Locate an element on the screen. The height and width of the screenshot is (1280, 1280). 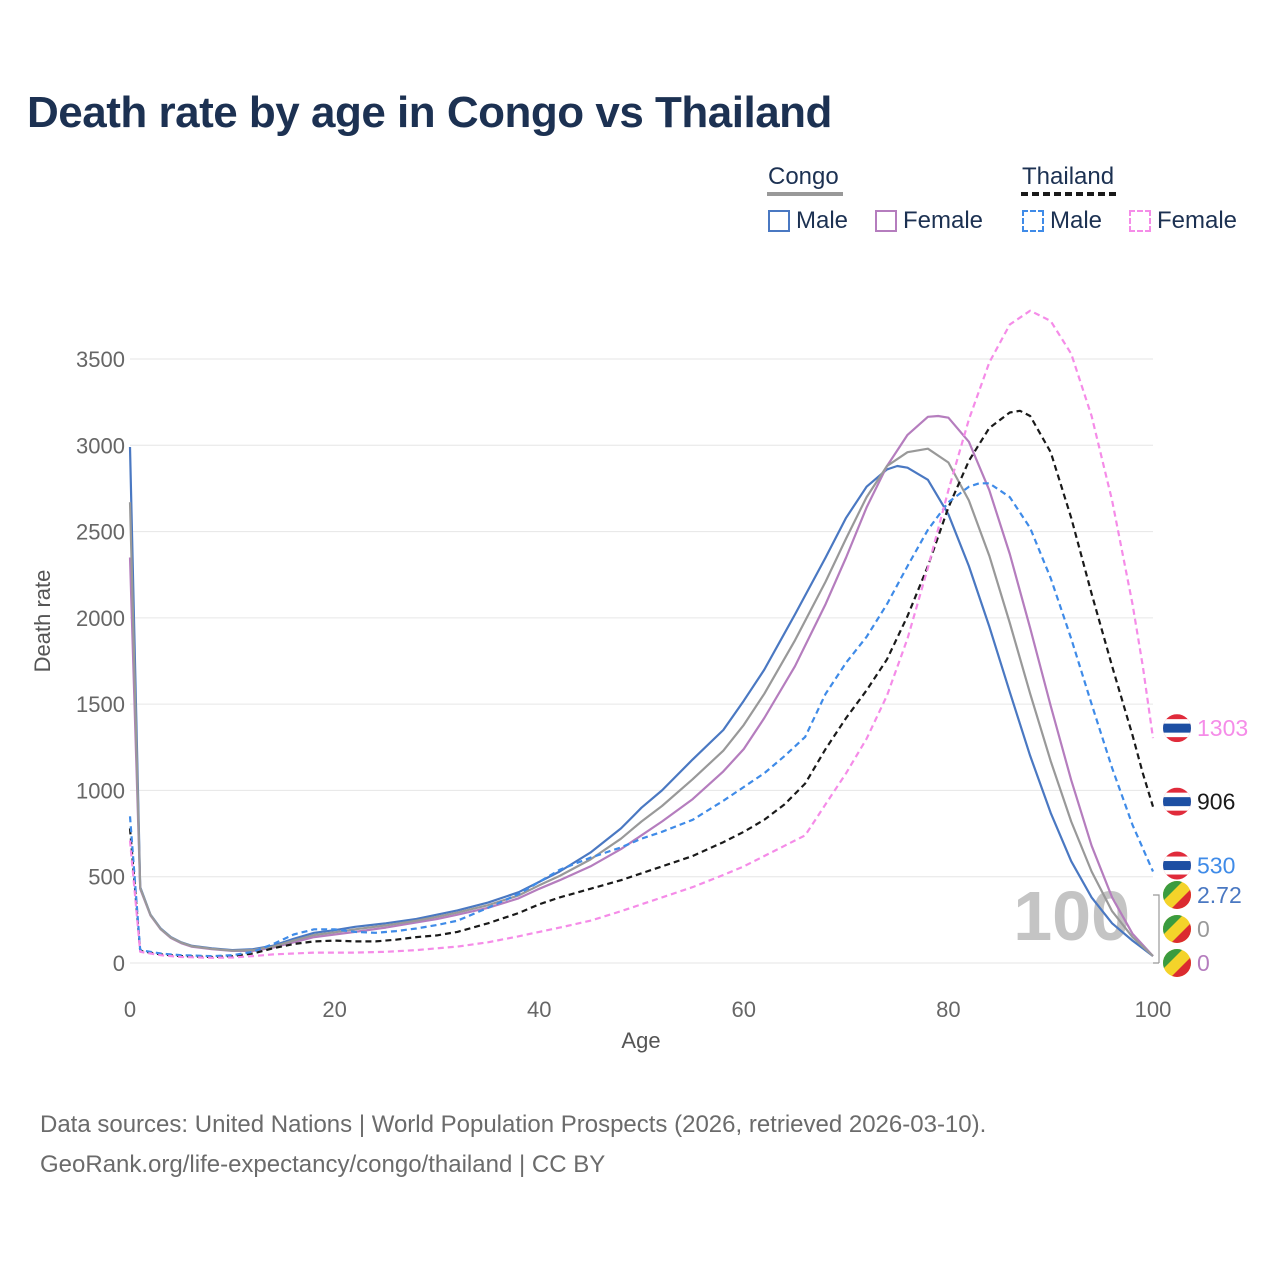
congo-bracket is located at coordinates (1156, 929).